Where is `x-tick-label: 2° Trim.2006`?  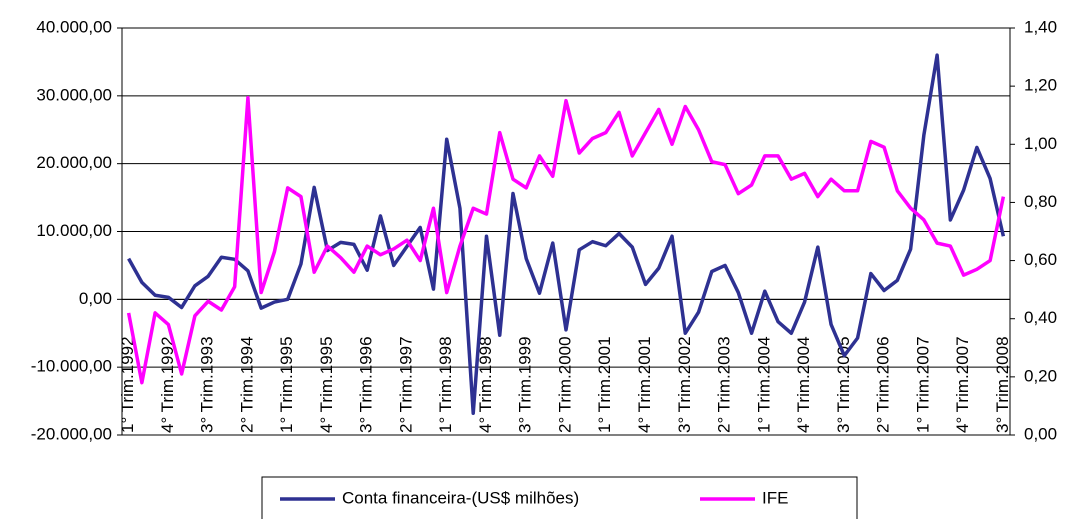
x-tick-label: 2° Trim.2006 is located at coordinates (883, 384).